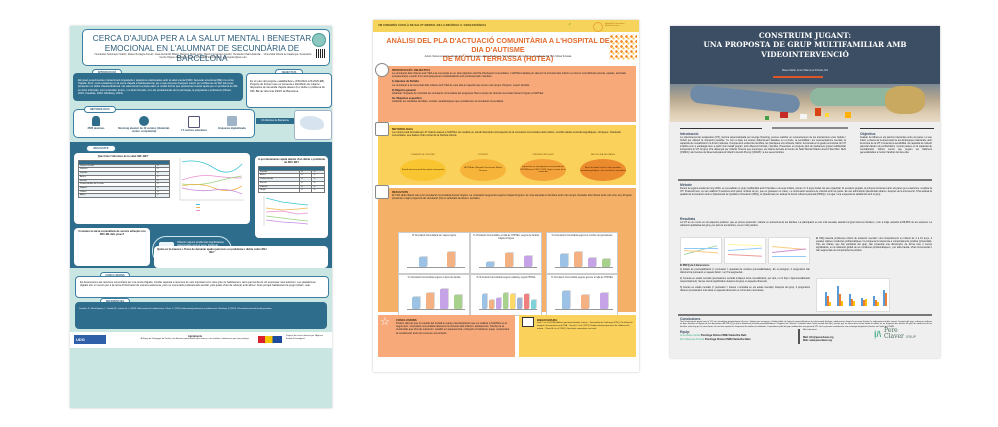  What do you see at coordinates (692, 339) in the screenshot?
I see `member-name: Rut Villanueva Portella` at bounding box center [692, 339].